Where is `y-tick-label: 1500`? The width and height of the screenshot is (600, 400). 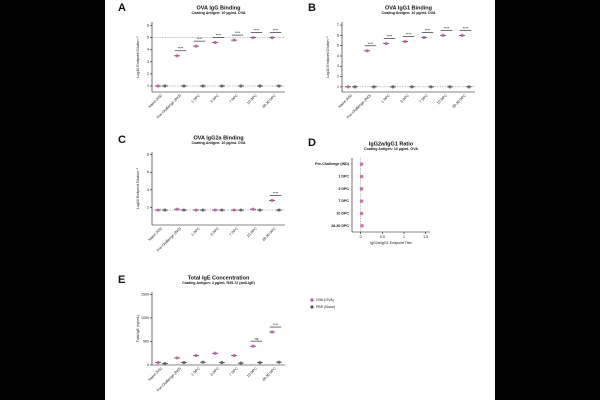
y-tick-label: 1500 is located at coordinates (145, 294).